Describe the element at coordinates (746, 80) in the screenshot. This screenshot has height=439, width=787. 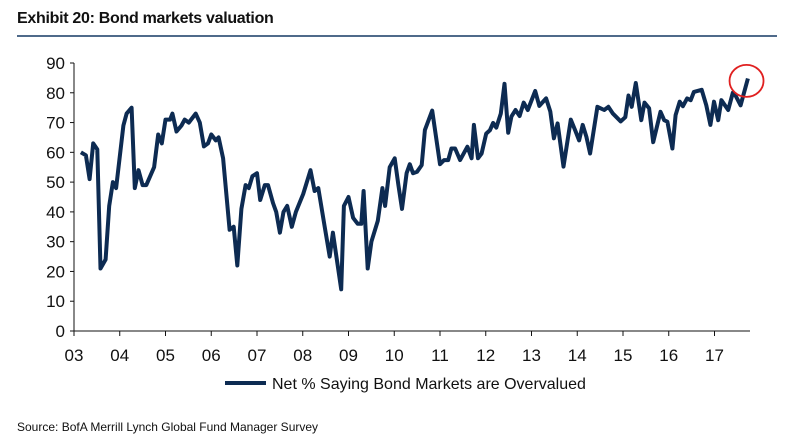
I see `highlight-circle-annotation` at that location.